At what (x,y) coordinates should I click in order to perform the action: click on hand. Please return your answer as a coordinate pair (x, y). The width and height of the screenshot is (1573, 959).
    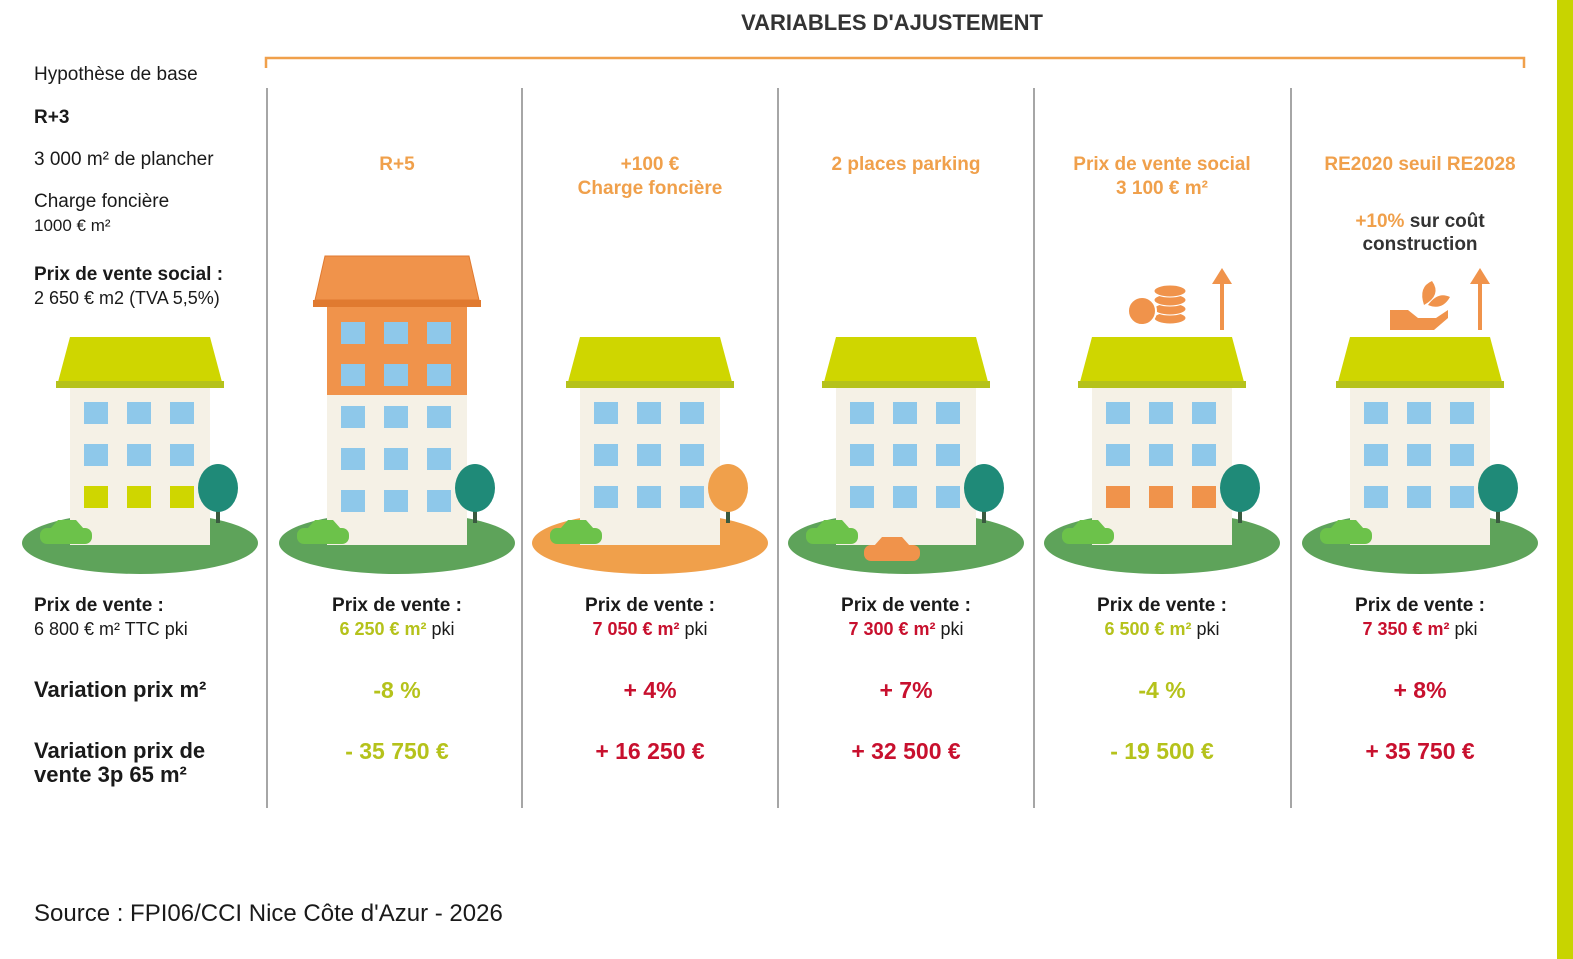
    Looking at the image, I should click on (1419, 320).